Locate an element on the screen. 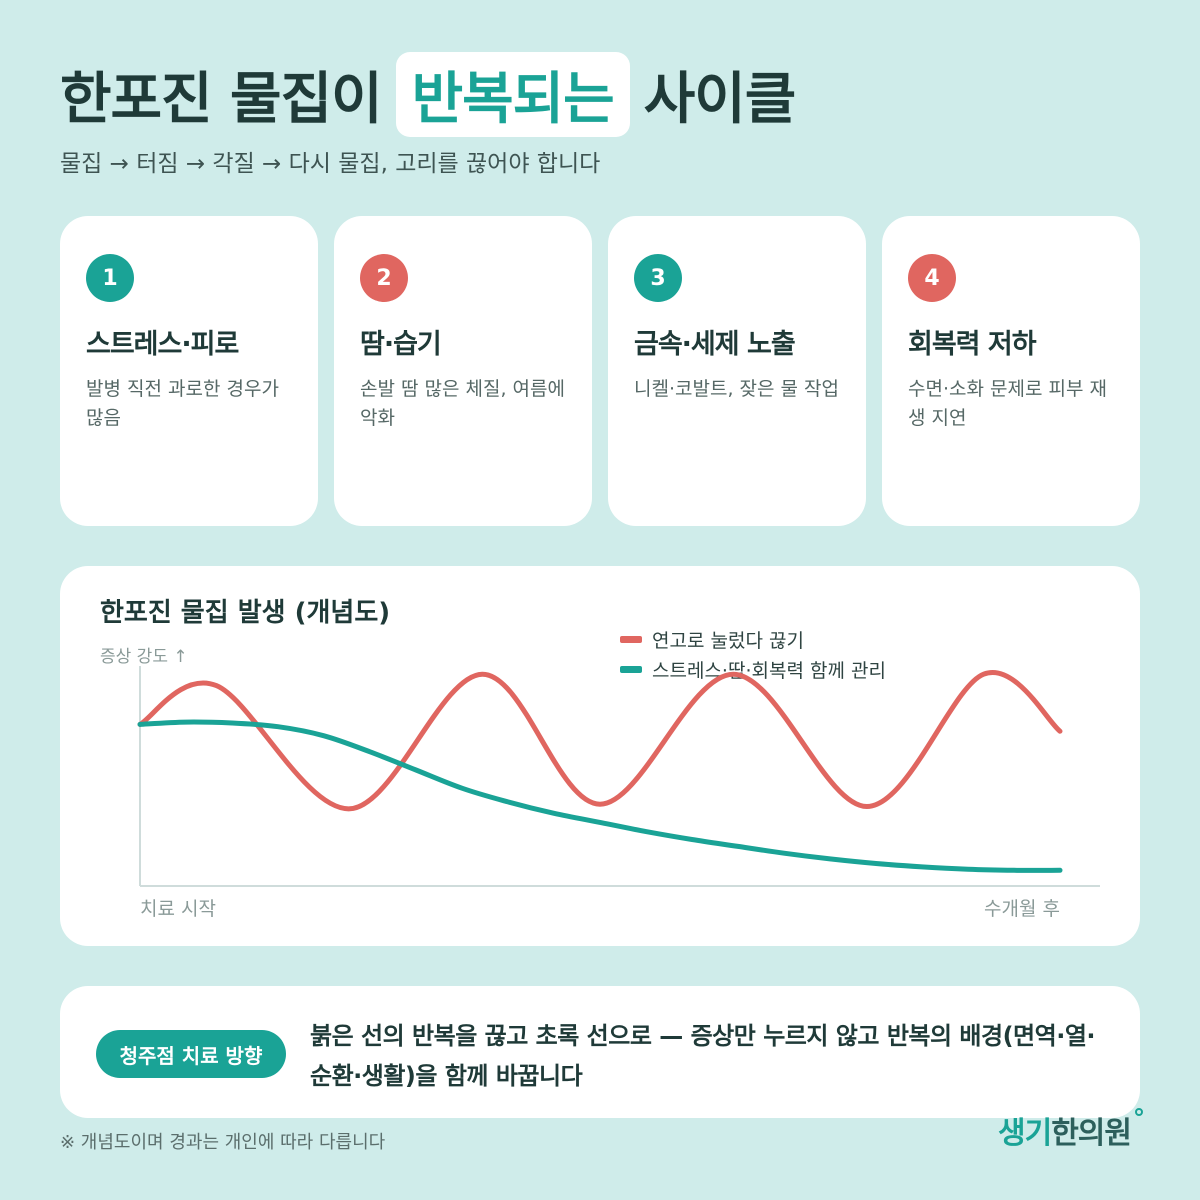 This screenshot has width=1200, height=1200. card-description: 니켈·코발트, 잦은 물 작업 is located at coordinates (736, 389).